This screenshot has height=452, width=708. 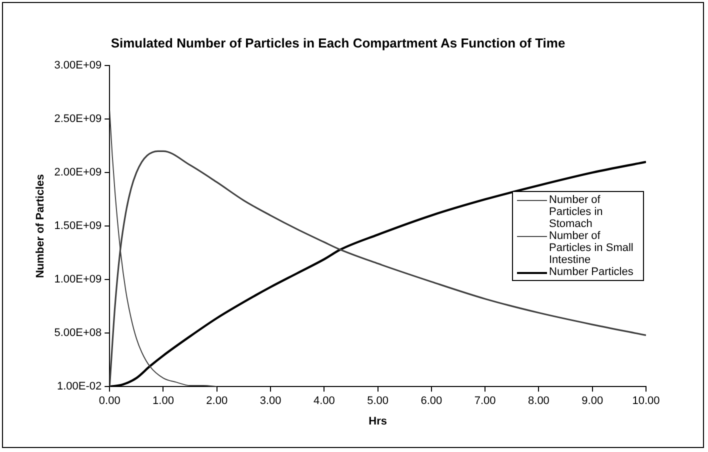 I want to click on x-tick-label: 10.00, so click(x=646, y=401).